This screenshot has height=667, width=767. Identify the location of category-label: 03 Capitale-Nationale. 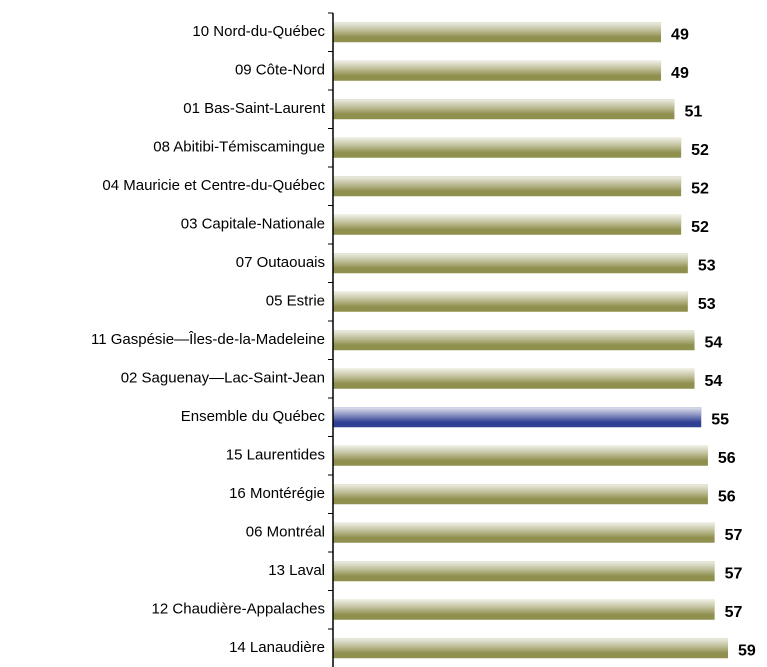
(253, 224).